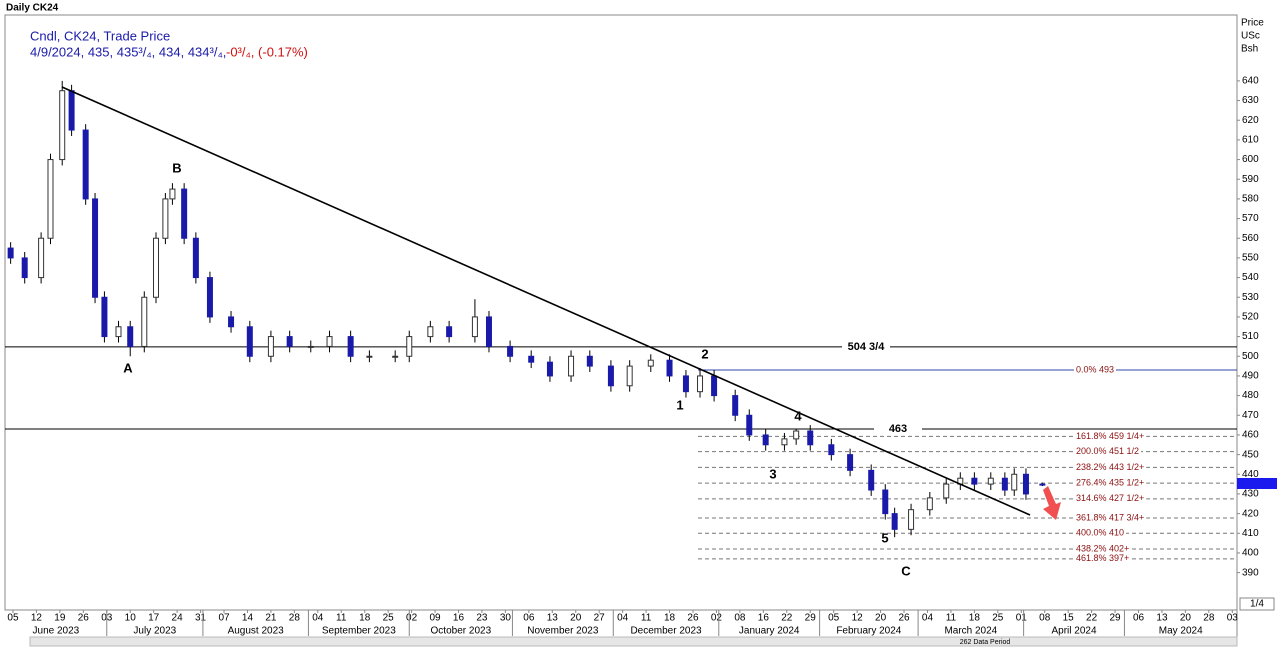 Image resolution: width=1277 pixels, height=648 pixels. Describe the element at coordinates (1250, 572) in the screenshot. I see `y-tick-label: 390` at that location.